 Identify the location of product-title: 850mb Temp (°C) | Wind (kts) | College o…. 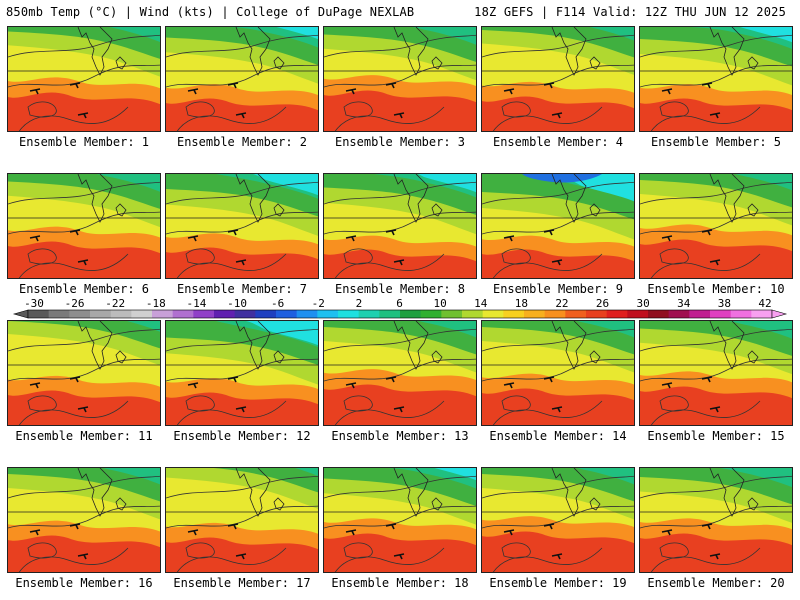
(210, 12).